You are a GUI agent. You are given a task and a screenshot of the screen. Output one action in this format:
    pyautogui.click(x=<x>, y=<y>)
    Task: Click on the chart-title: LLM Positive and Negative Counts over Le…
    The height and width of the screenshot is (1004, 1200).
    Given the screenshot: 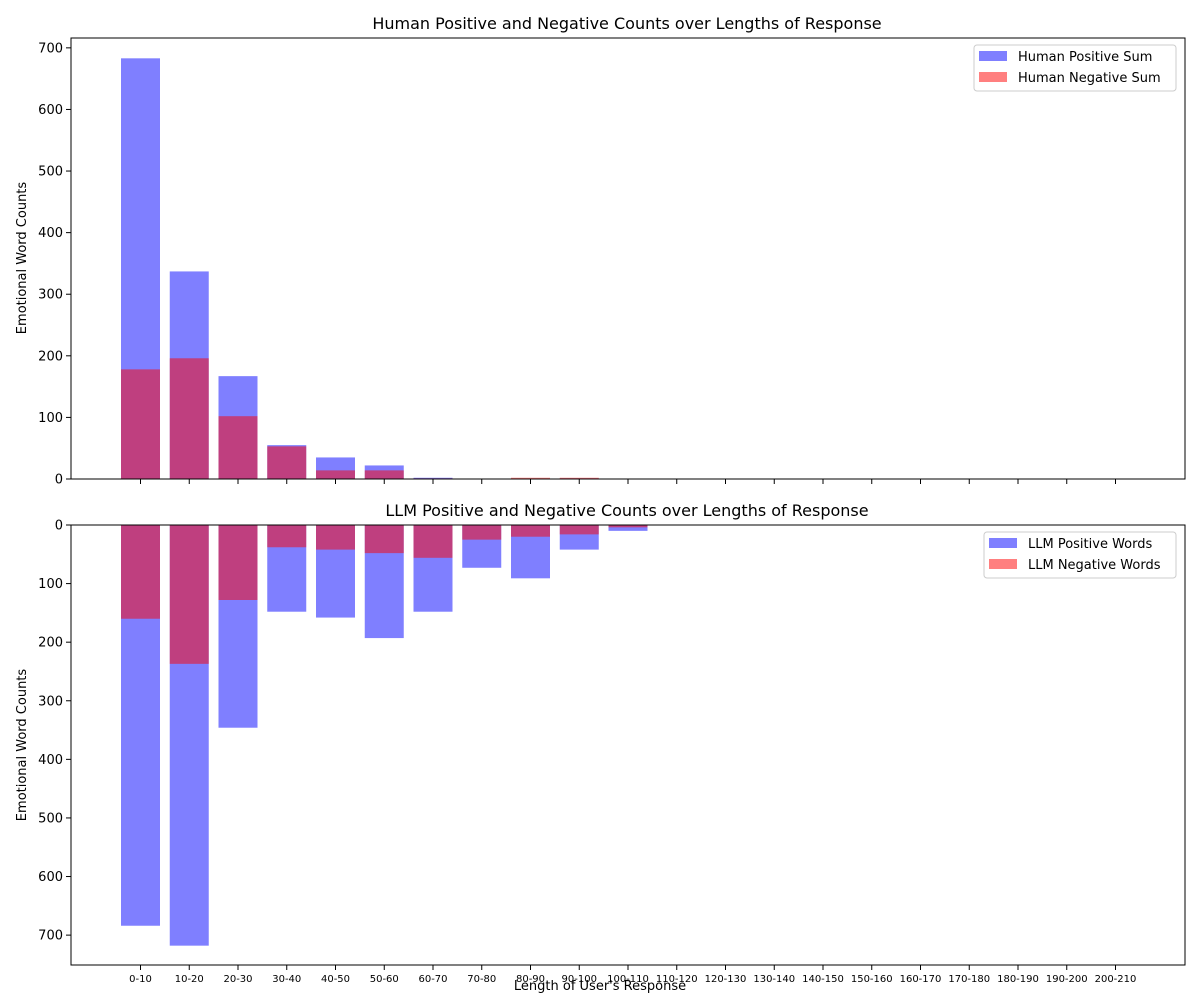 What is the action you would take?
    pyautogui.click(x=626, y=510)
    